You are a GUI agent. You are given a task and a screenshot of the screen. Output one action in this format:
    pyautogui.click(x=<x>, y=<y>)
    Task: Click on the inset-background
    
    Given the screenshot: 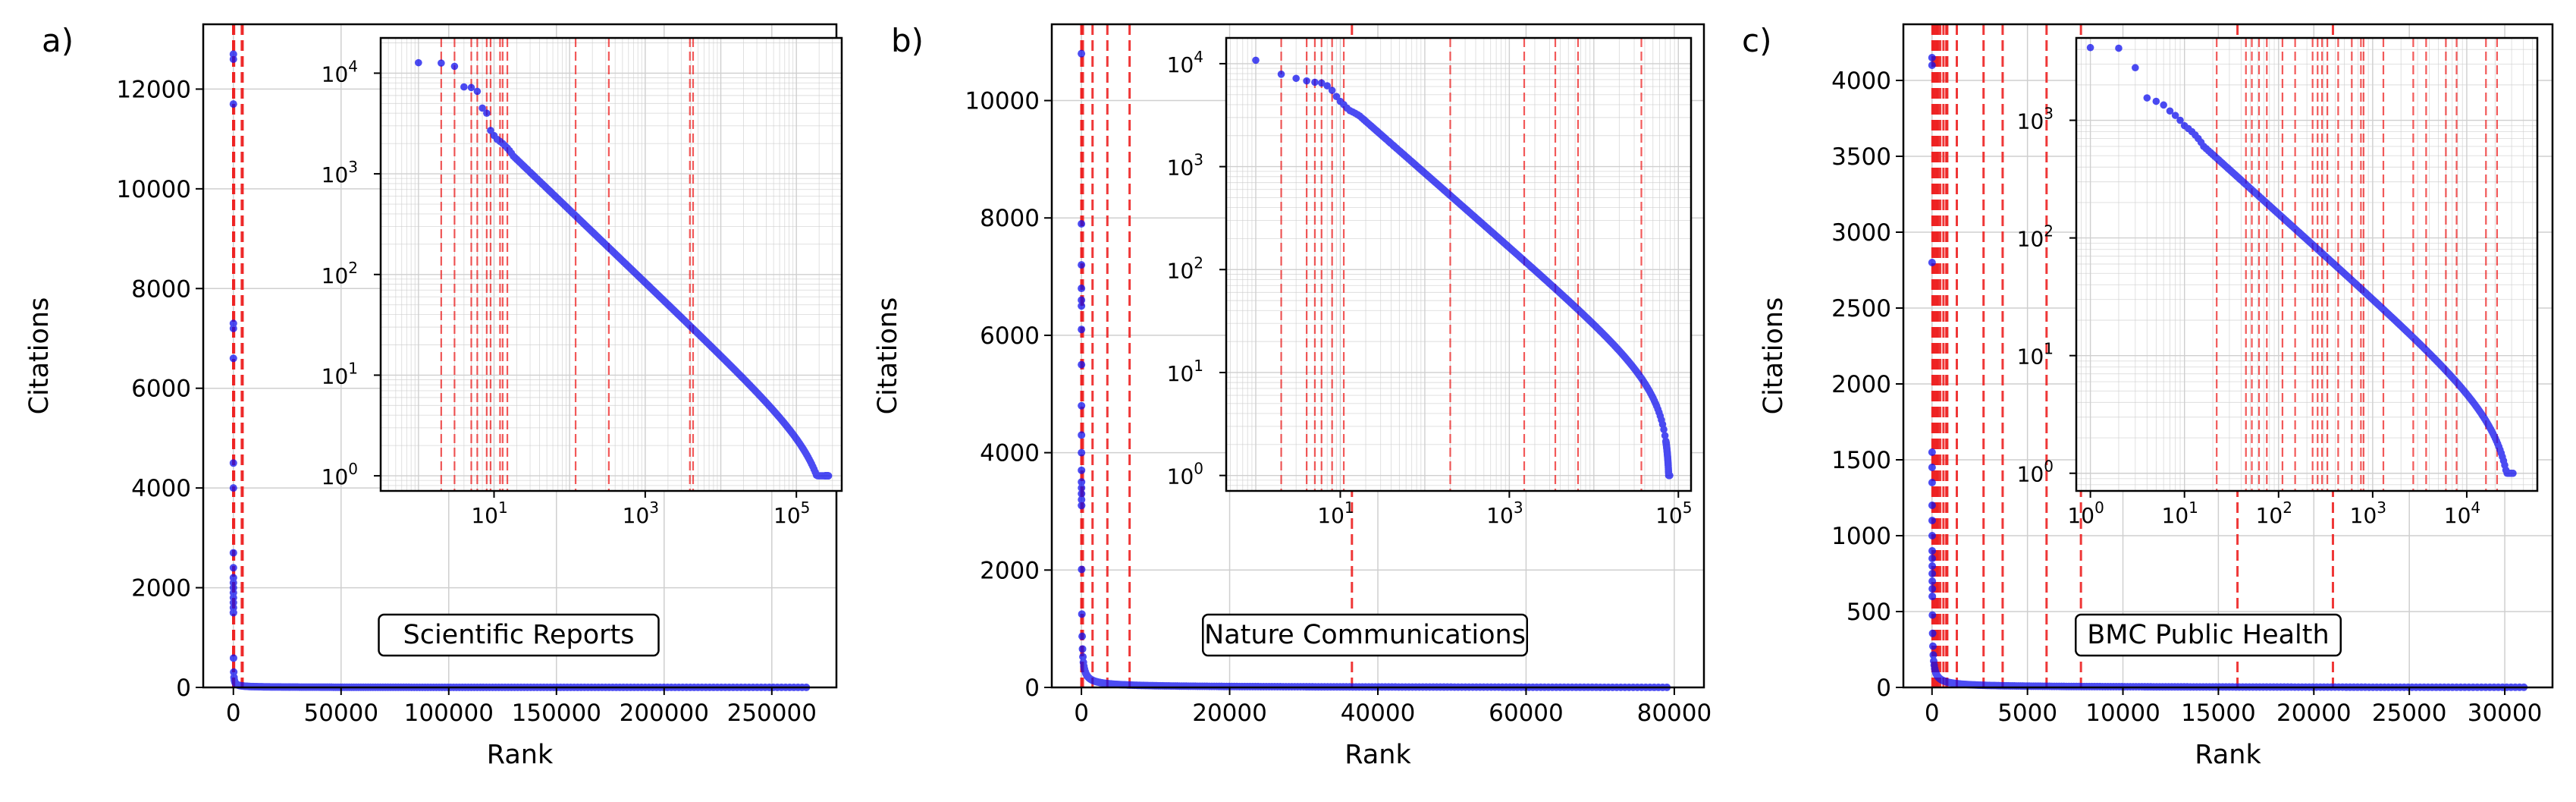 What is the action you would take?
    pyautogui.click(x=1458, y=264)
    